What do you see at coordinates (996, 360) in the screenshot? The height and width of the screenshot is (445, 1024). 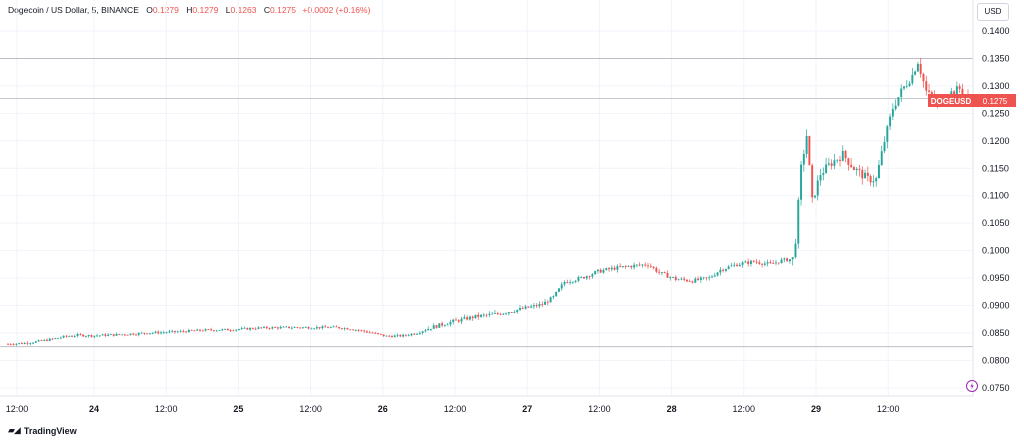 I see `y-tick-label: 0.0800` at bounding box center [996, 360].